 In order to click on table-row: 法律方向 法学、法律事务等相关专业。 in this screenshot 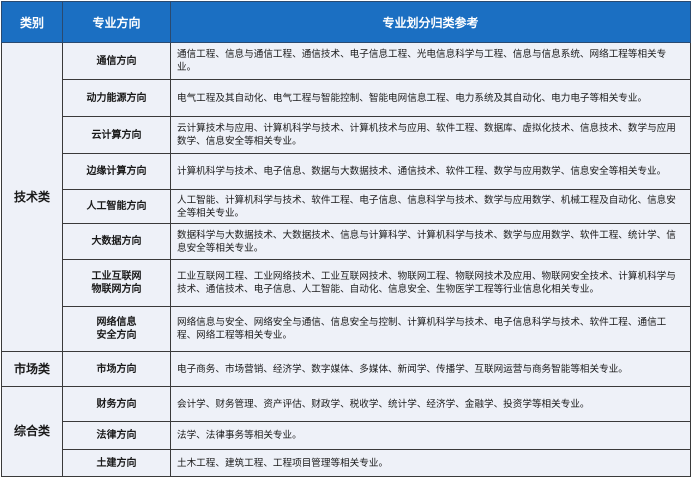, I will do `click(346, 435)`.